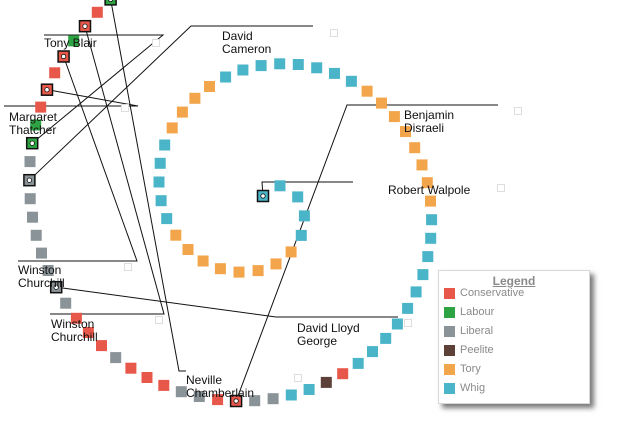  I want to click on legend-swatch-labour, so click(449, 312).